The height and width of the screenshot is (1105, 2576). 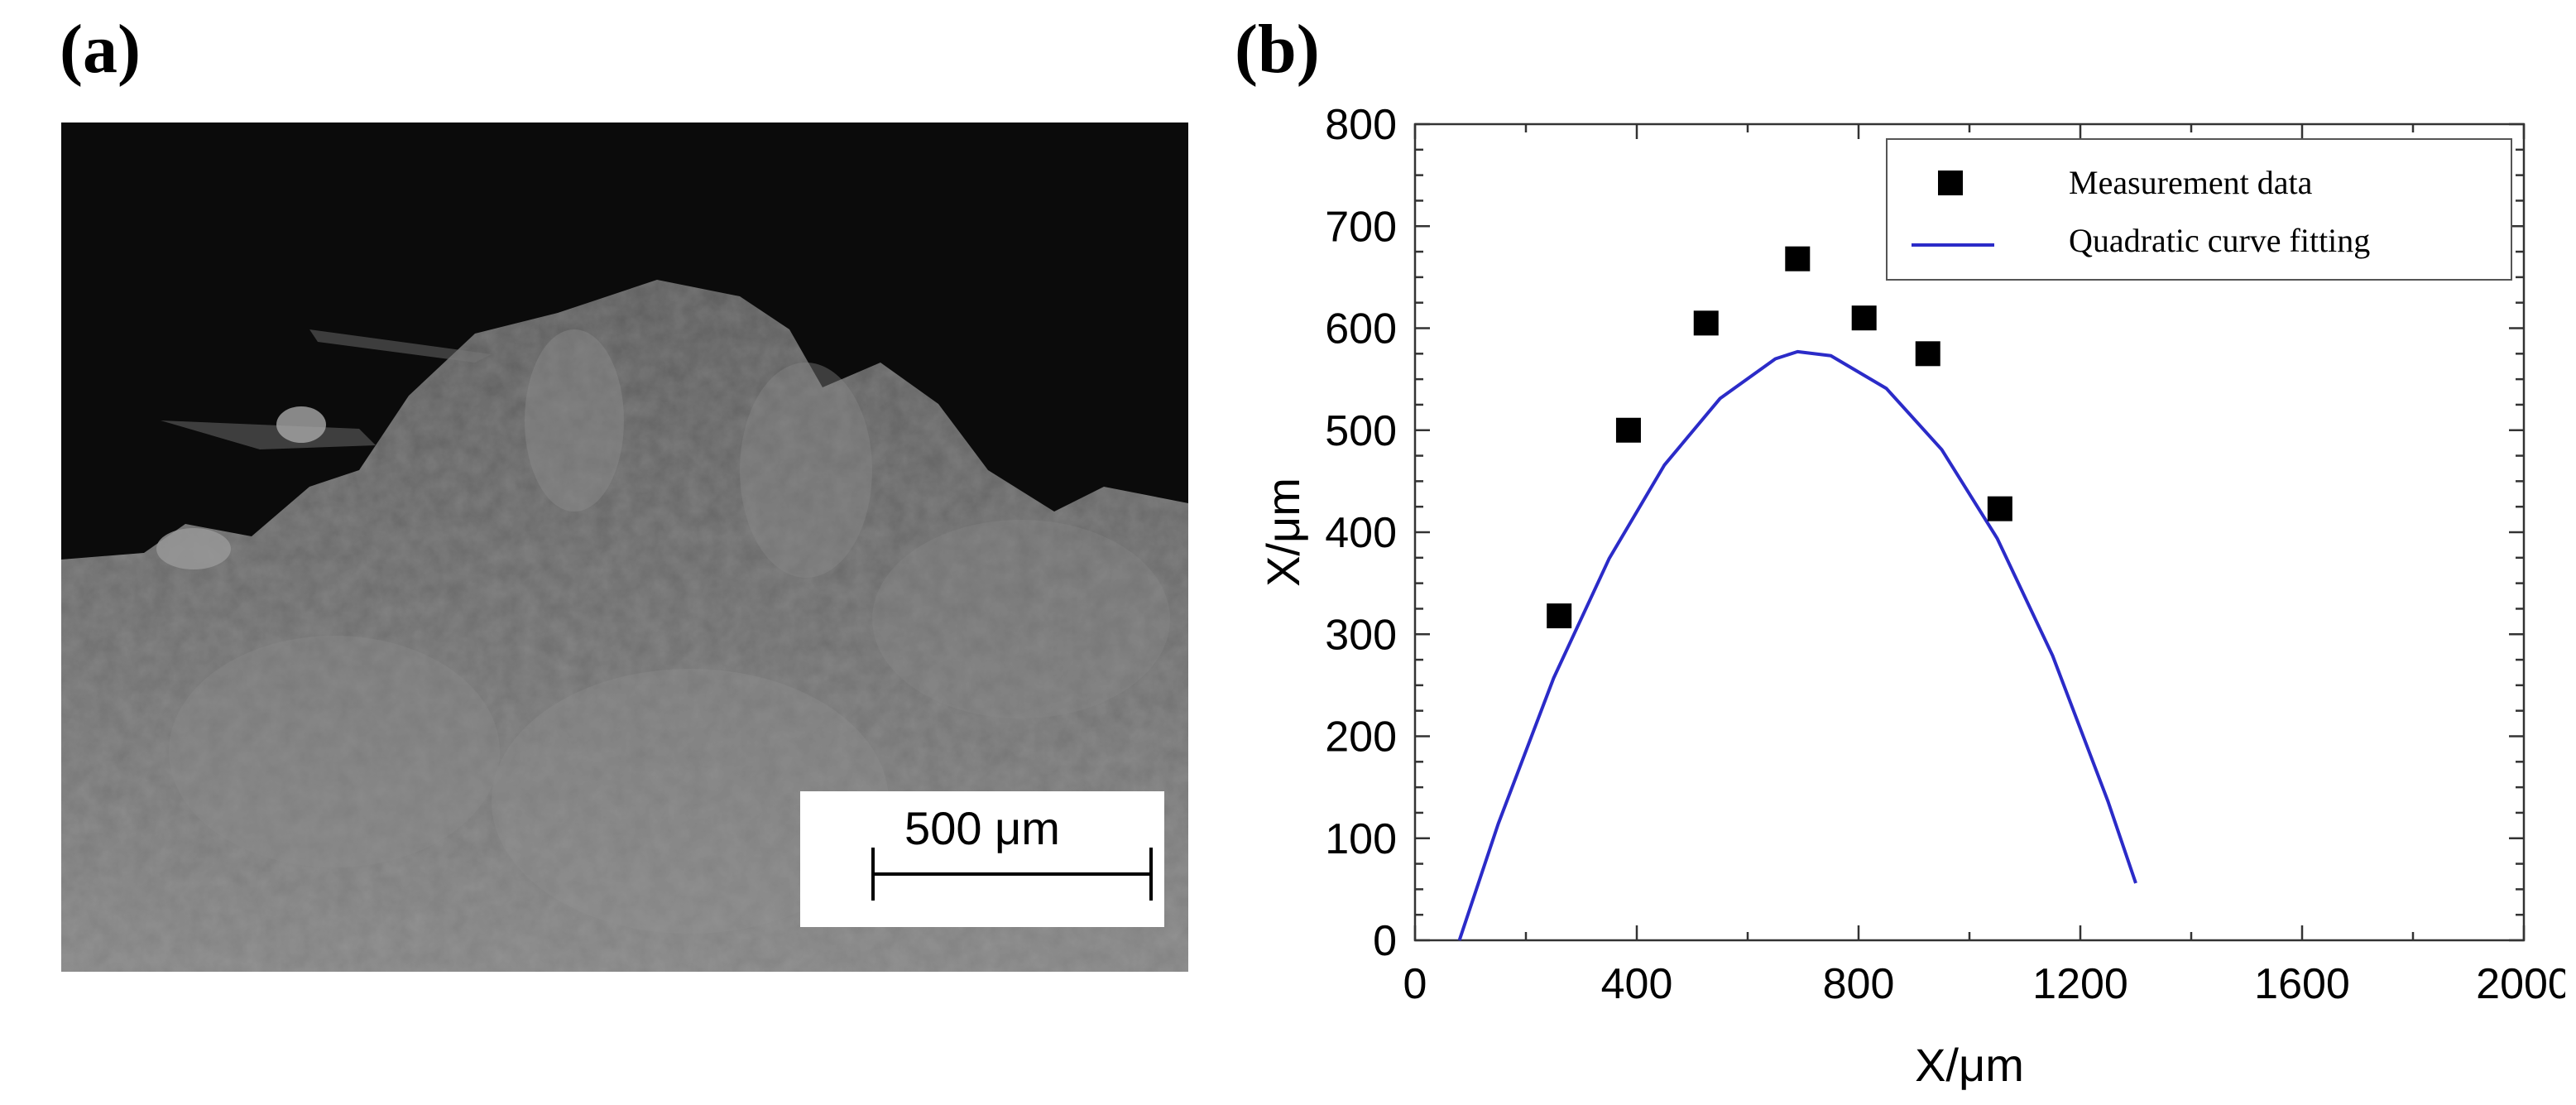 What do you see at coordinates (1012, 874) in the screenshot?
I see `scale-bar-line` at bounding box center [1012, 874].